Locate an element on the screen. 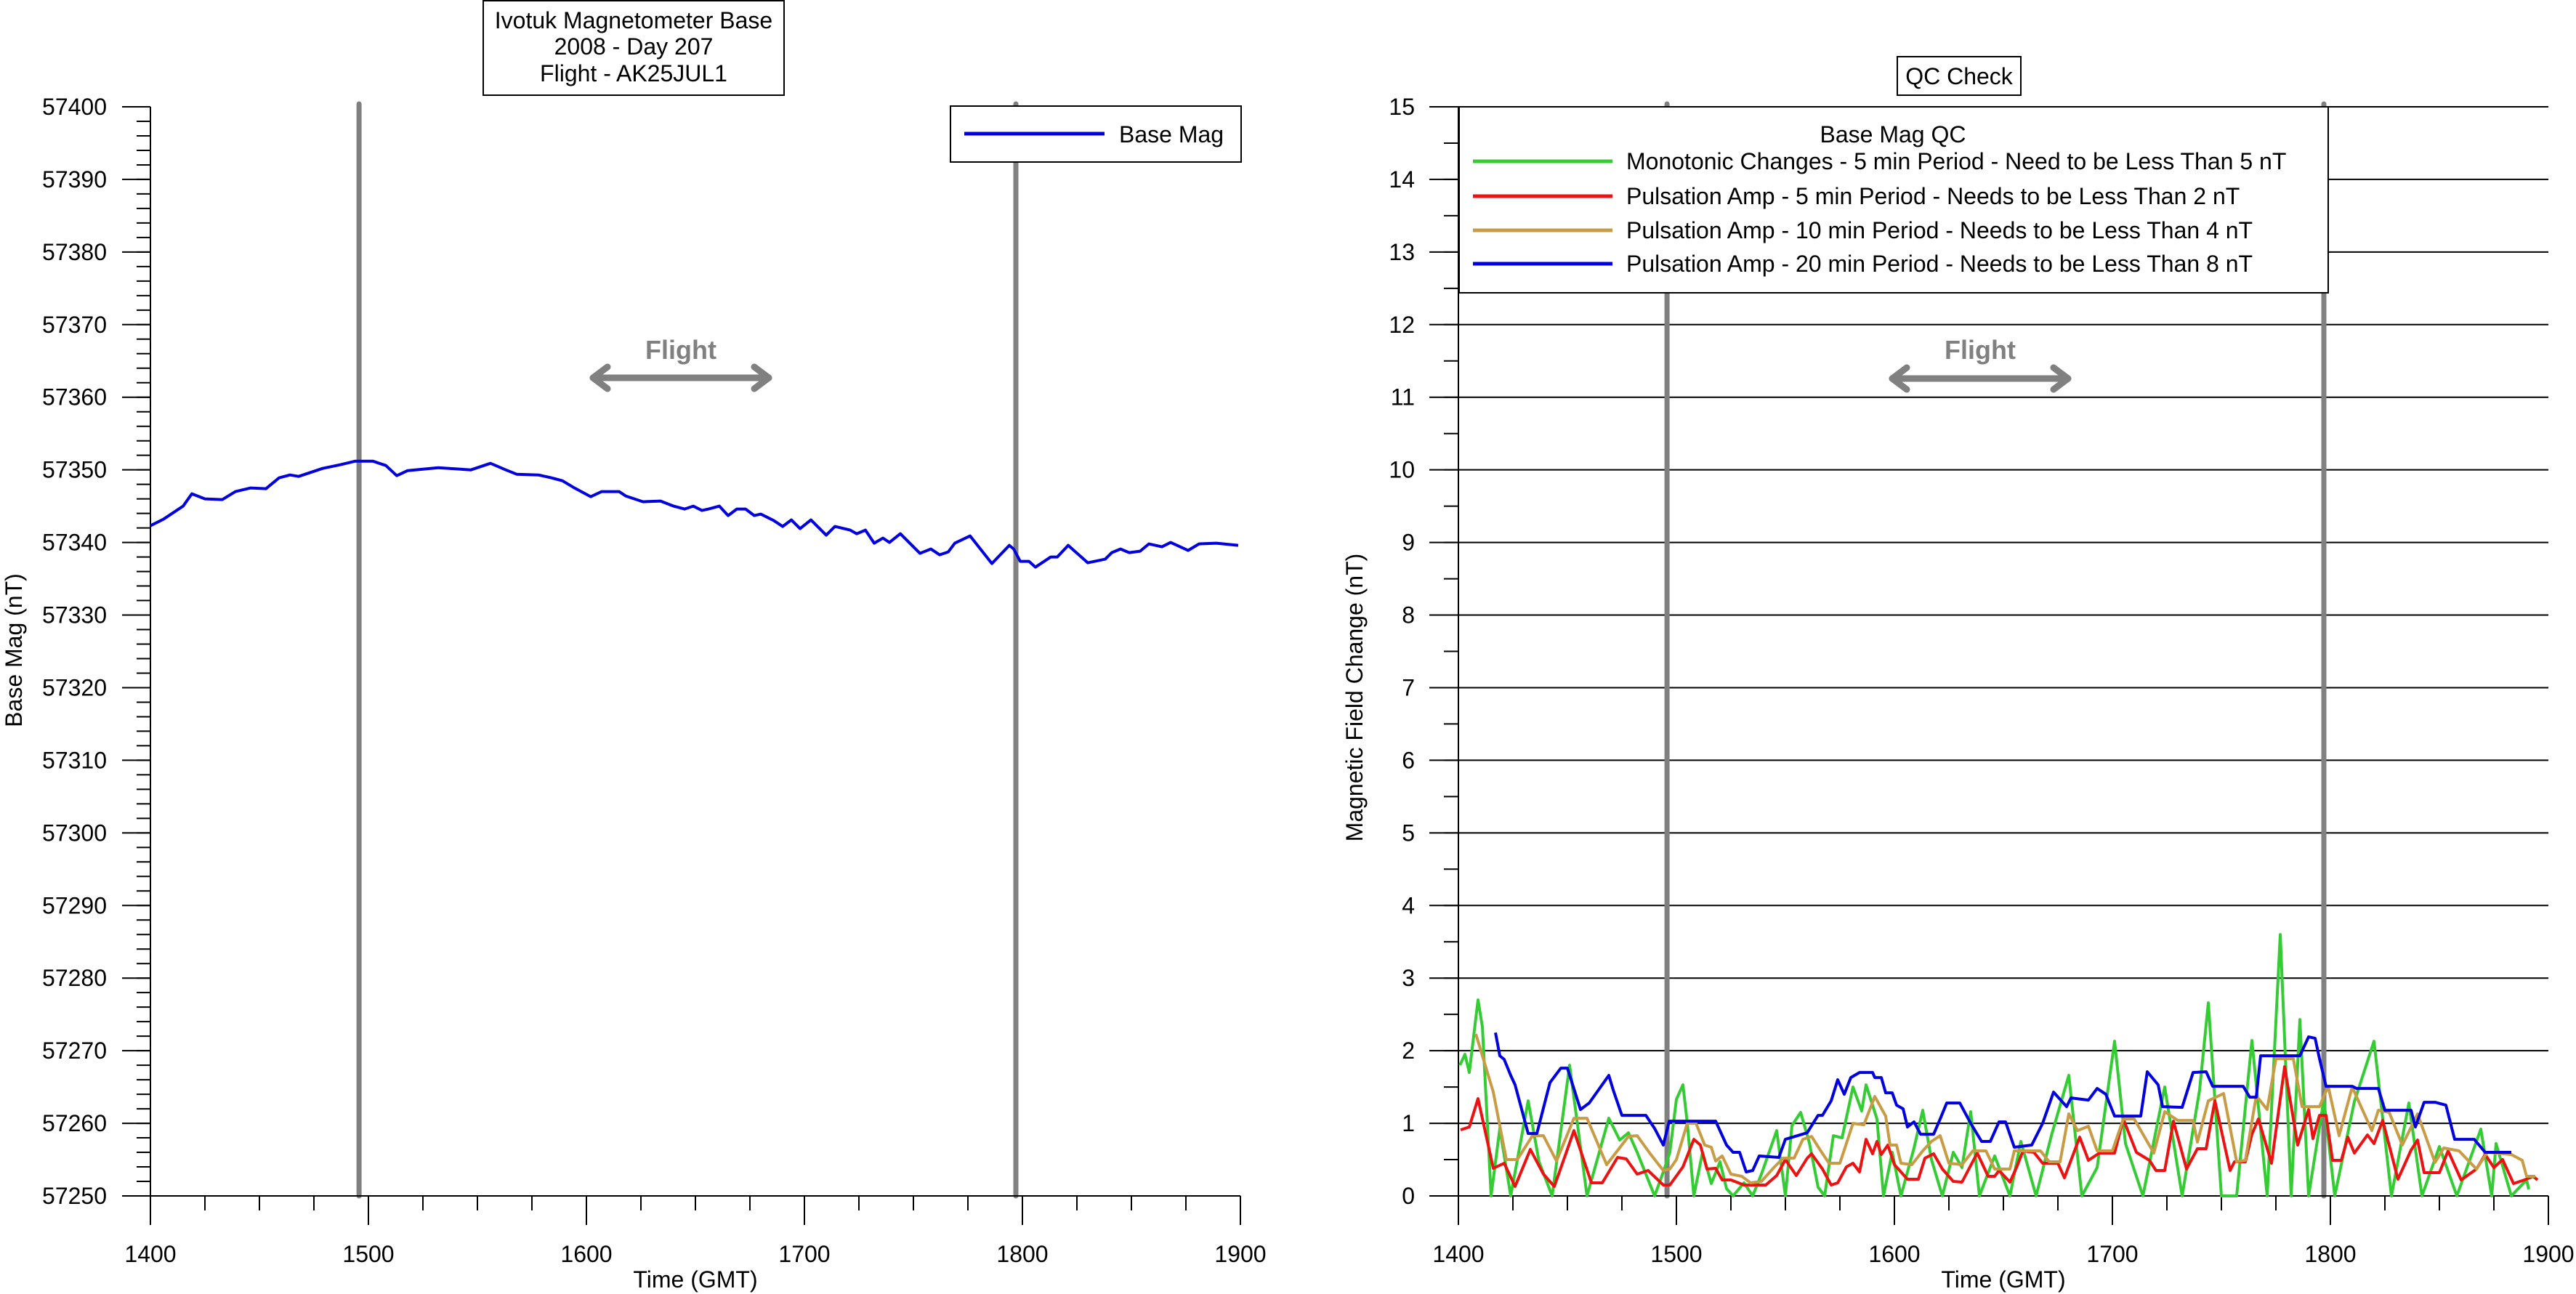 Image resolution: width=2576 pixels, height=1294 pixels. y-tick-label: 6 is located at coordinates (1409, 760).